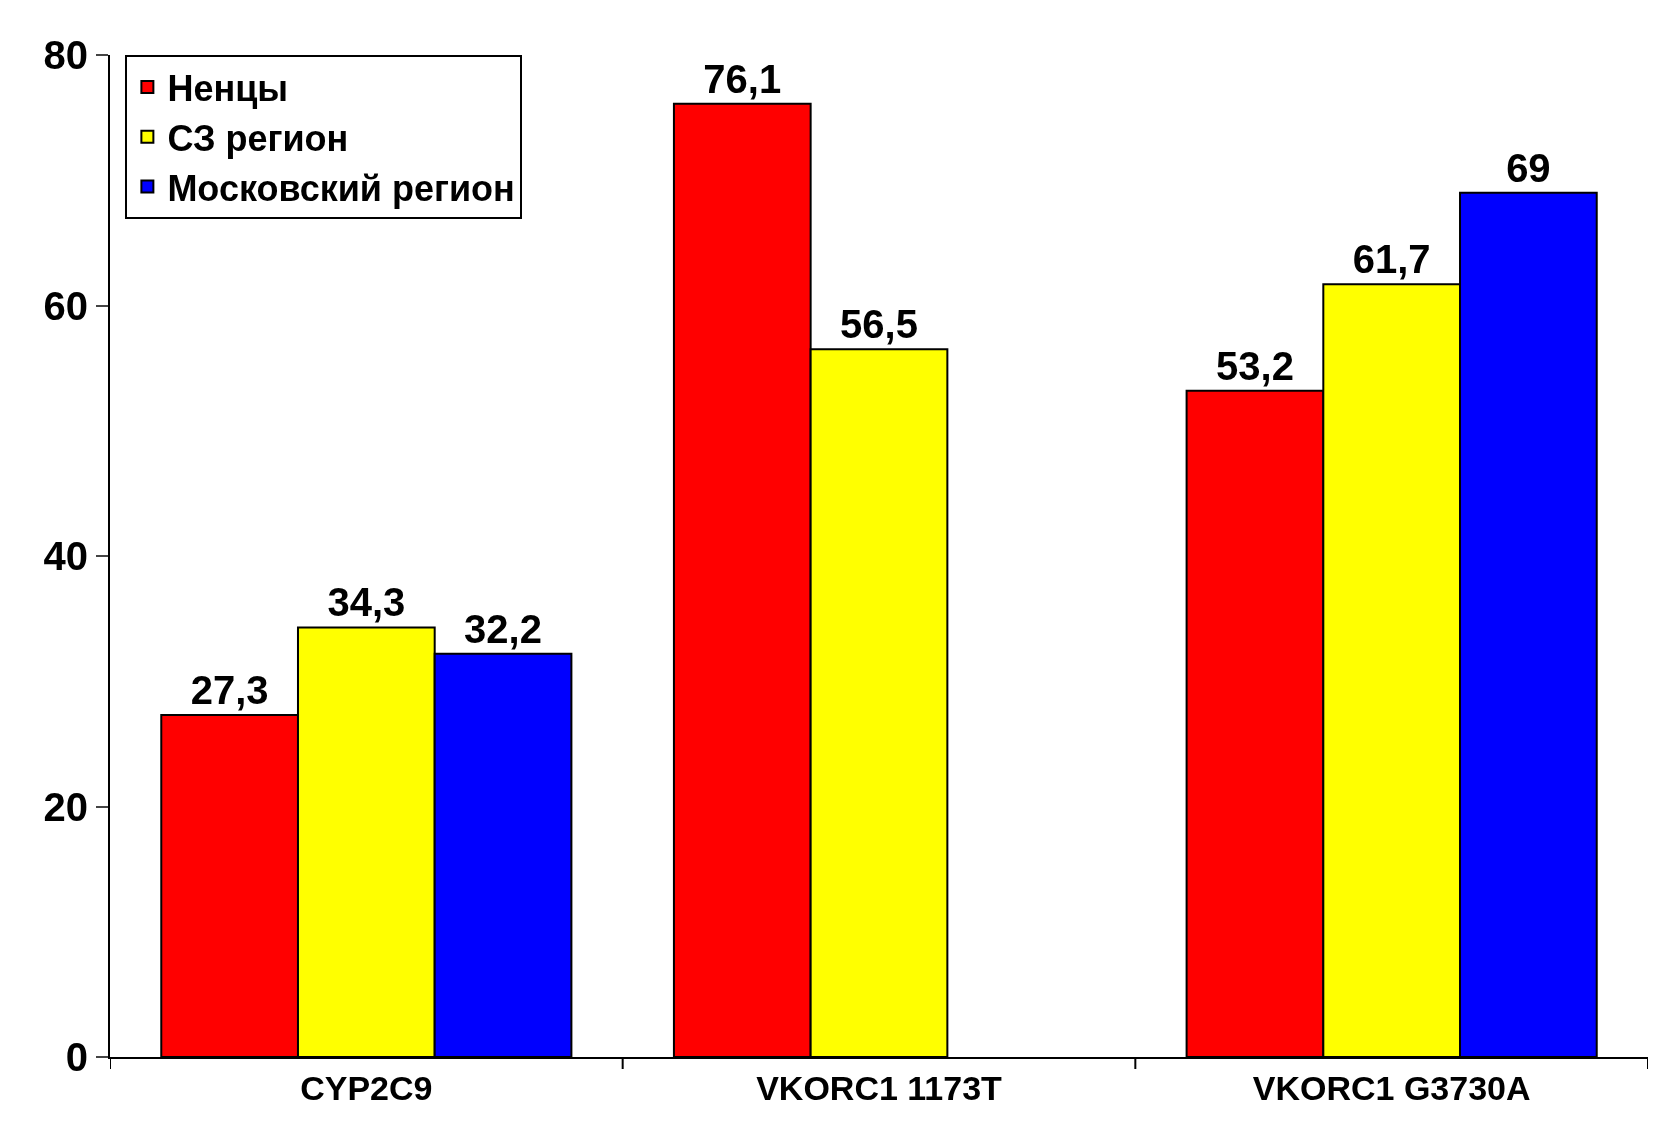 This screenshot has width=1668, height=1137. I want to click on y-tick-label: 40, so click(65, 556).